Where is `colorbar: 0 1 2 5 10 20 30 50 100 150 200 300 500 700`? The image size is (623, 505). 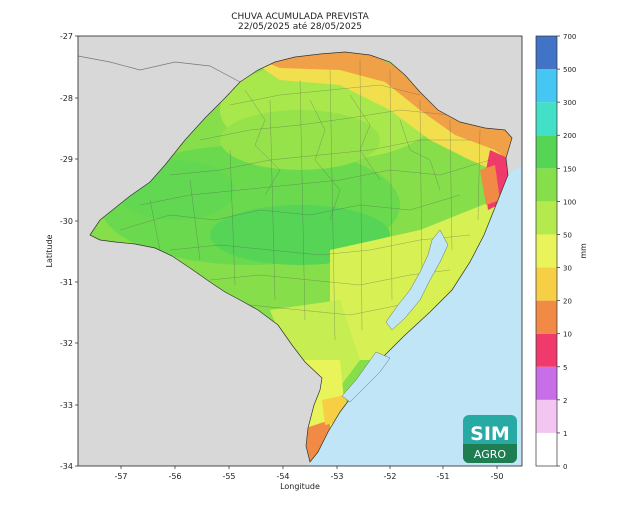
colorbar: 0 1 2 5 10 20 30 50 100 150 200 300 500 700 is located at coordinates (556, 252).